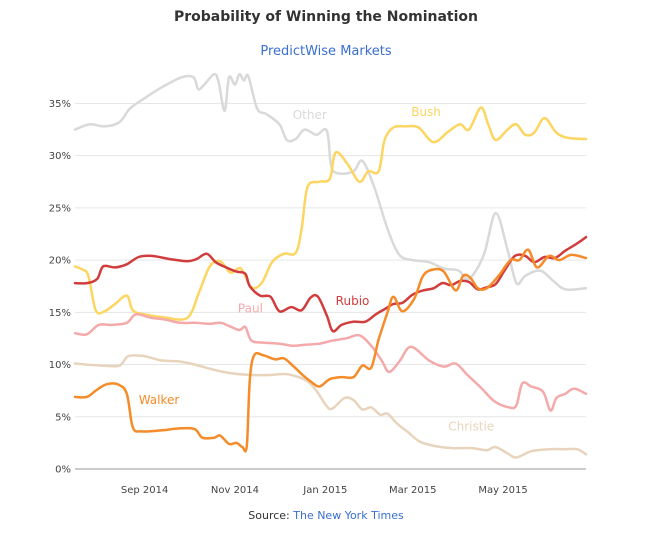 Image resolution: width=652 pixels, height=538 pixels. I want to click on y-tick-label: 25%, so click(60, 208).